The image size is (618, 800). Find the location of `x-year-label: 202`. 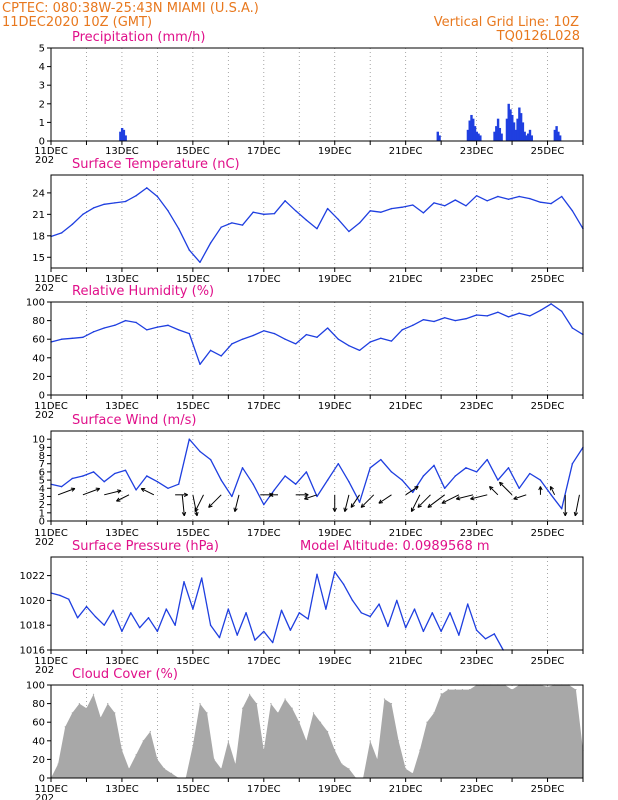

x-year-label: 202 is located at coordinates (44, 542).